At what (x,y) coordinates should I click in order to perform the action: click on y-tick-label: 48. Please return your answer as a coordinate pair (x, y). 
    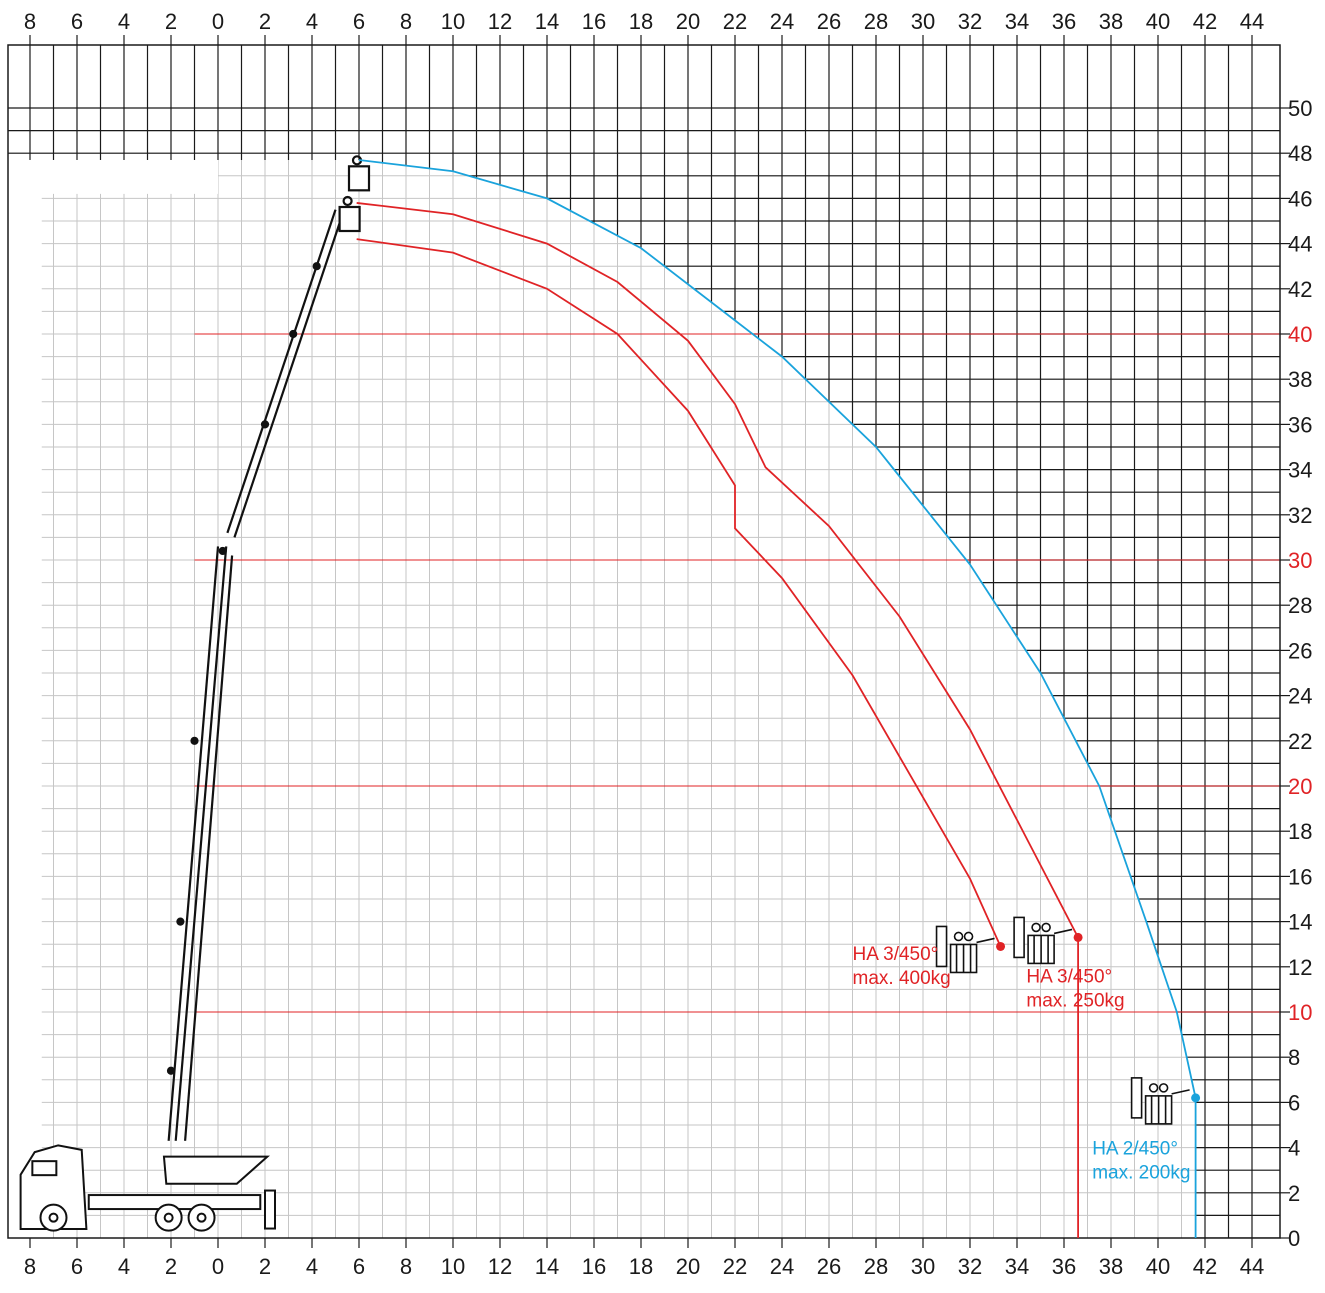
    Looking at the image, I should click on (1300, 153).